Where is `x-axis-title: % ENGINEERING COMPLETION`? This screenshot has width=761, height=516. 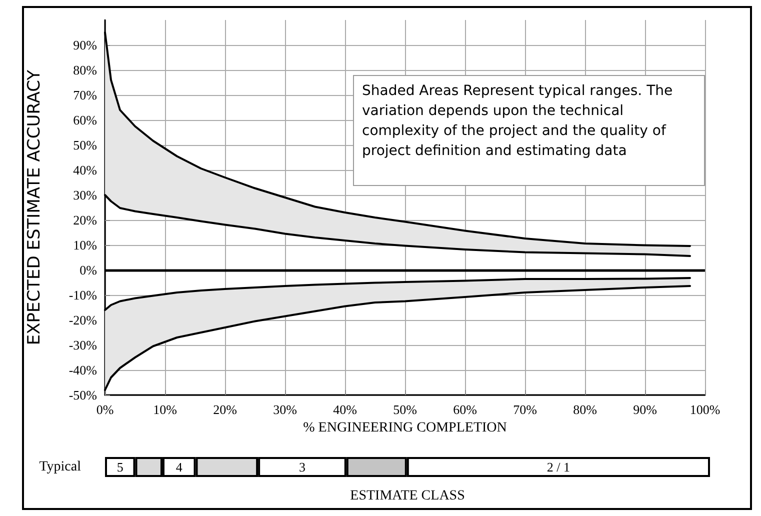
x-axis-title: % ENGINEERING COMPLETION is located at coordinates (405, 428).